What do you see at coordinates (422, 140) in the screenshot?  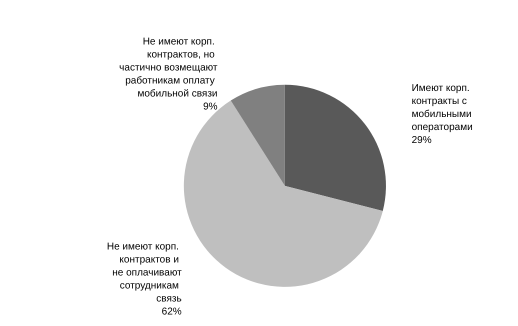 I see `data-label: 29%` at bounding box center [422, 140].